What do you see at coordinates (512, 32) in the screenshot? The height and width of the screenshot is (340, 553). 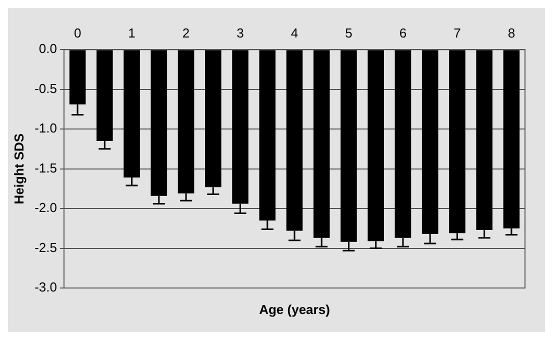 I see `x-tick-label: 8` at bounding box center [512, 32].